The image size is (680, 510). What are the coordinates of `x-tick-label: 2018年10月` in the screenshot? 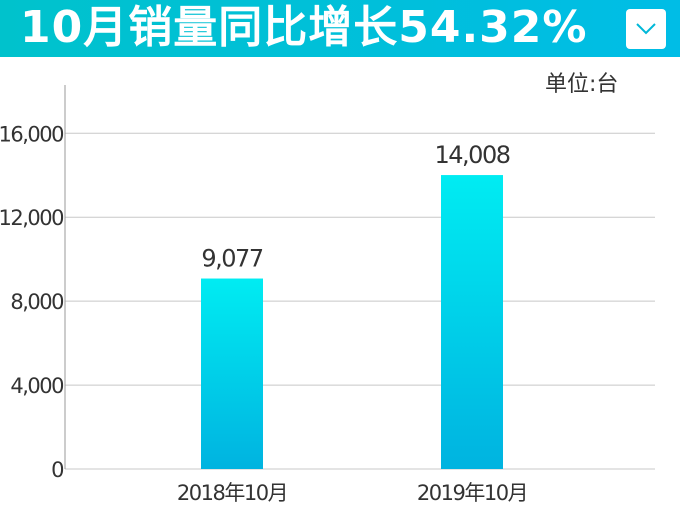 It's located at (232, 493).